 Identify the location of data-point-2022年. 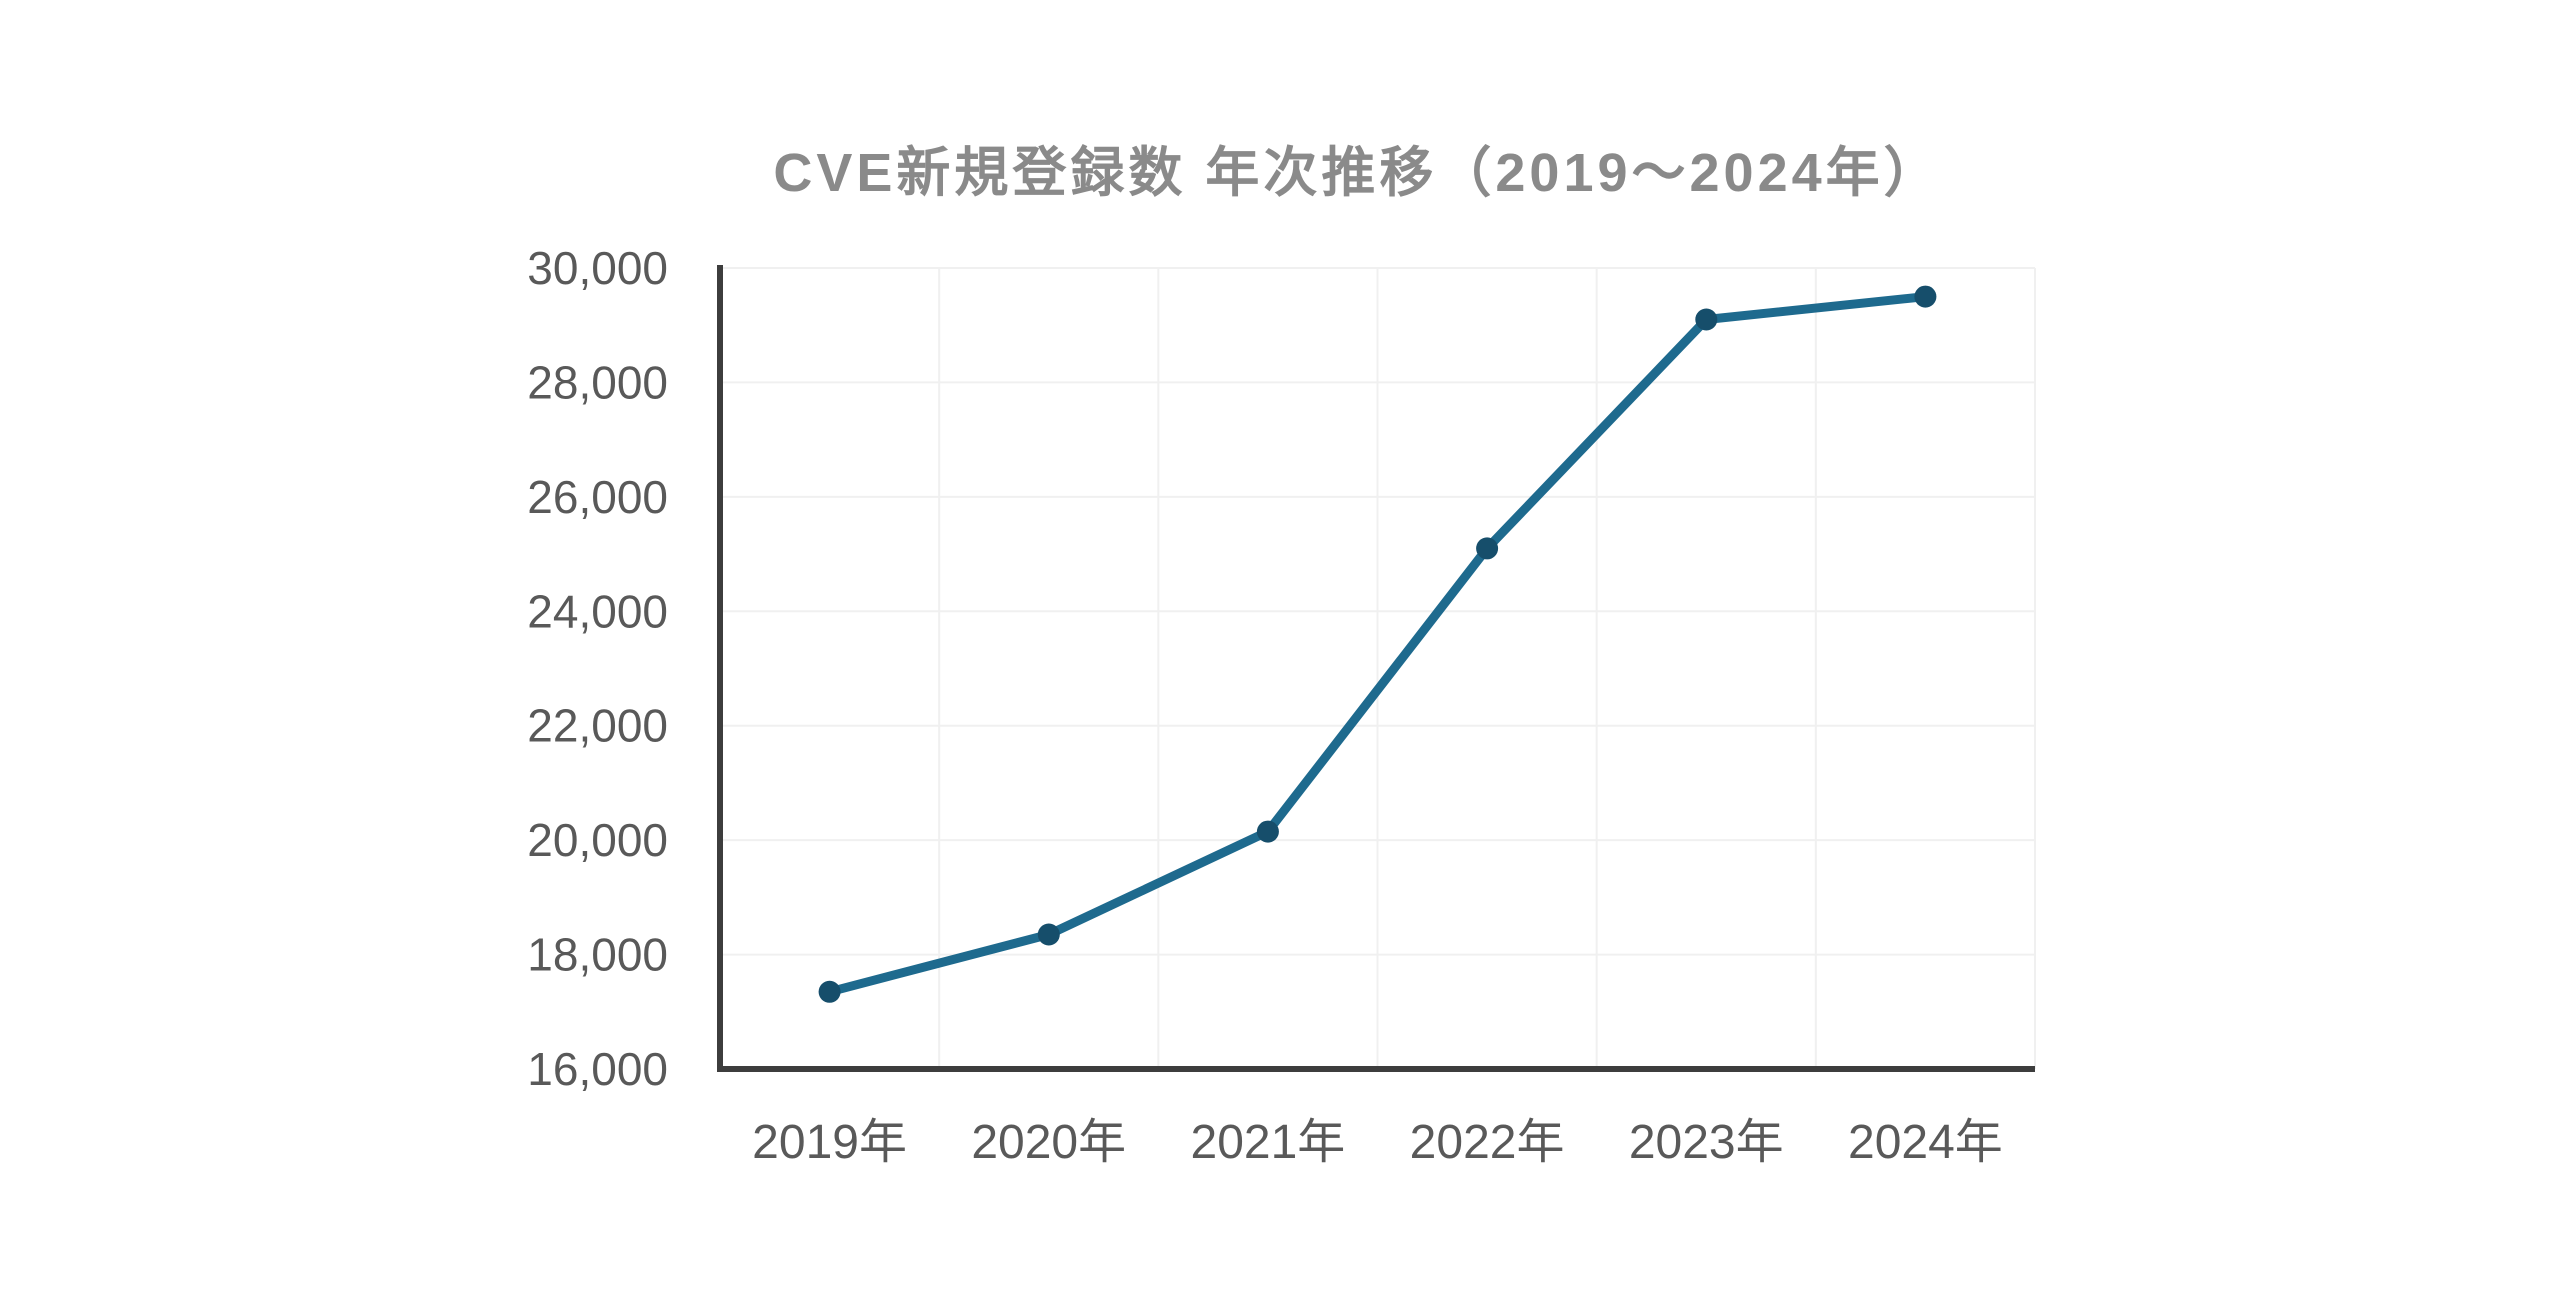
(1487, 548).